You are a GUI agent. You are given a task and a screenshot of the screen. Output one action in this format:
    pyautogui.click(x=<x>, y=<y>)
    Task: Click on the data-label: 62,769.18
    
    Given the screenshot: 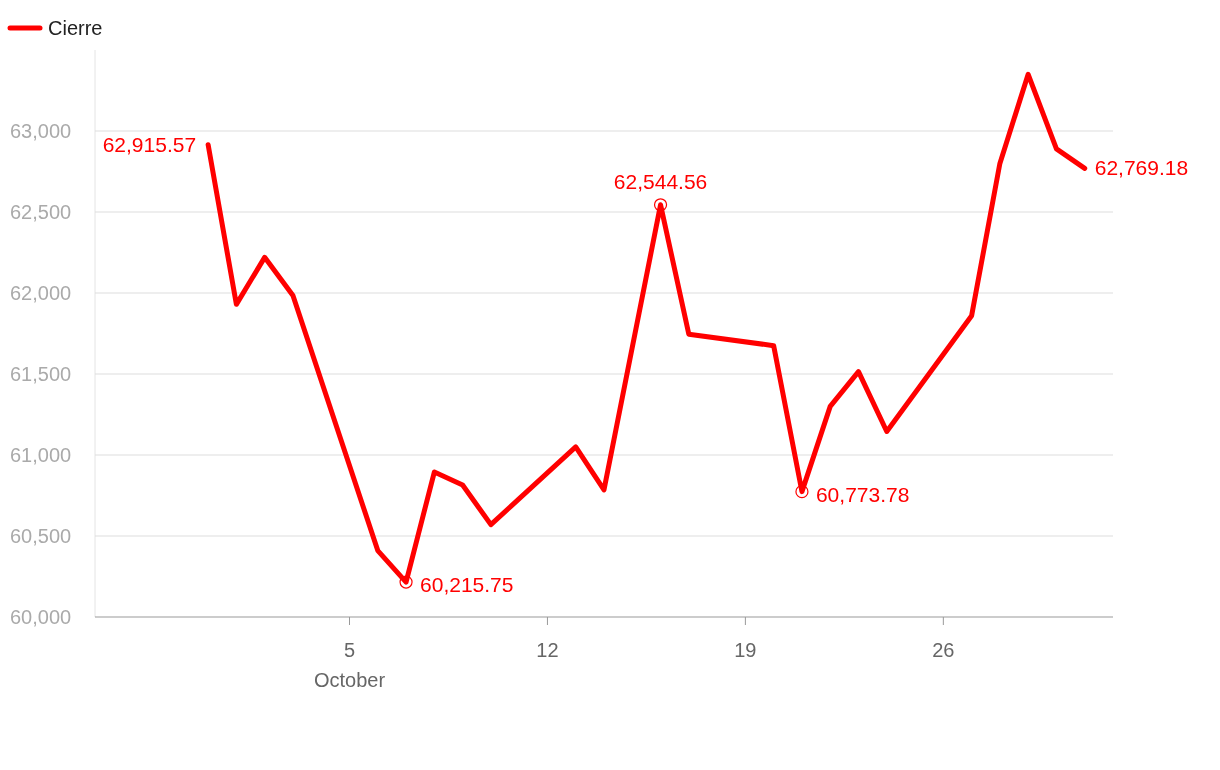 What is the action you would take?
    pyautogui.click(x=1141, y=168)
    